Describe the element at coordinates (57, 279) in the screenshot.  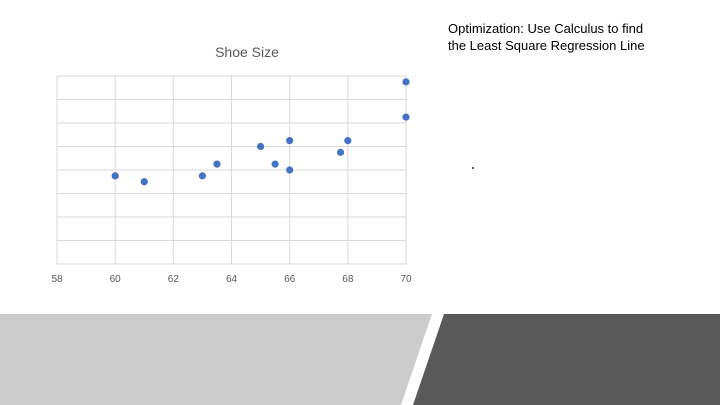
I see `x-tick-label: 58` at that location.